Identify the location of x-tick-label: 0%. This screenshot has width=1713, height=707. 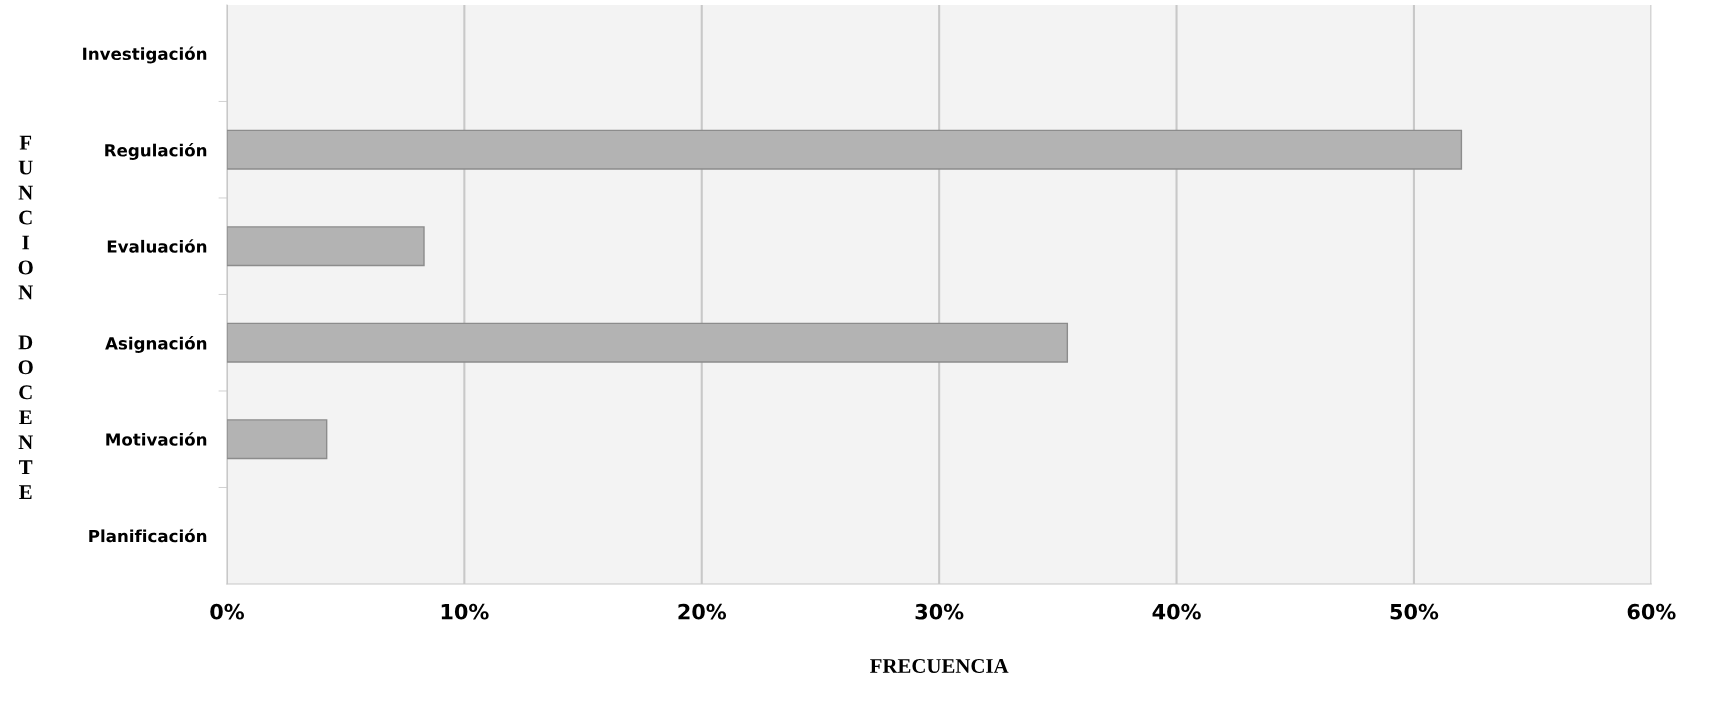
(227, 611).